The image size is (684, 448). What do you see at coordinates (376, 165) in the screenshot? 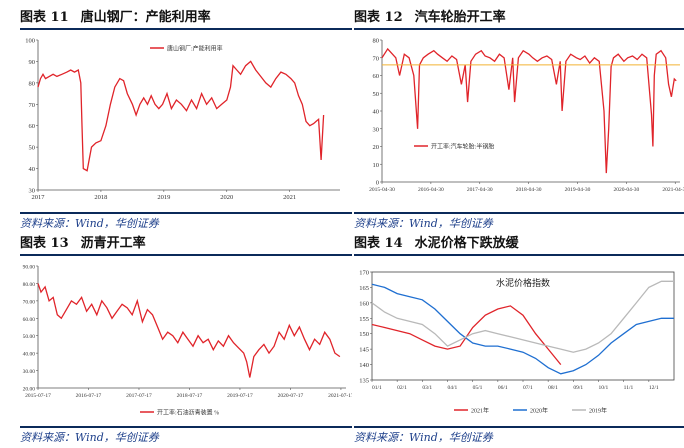
I see `y-tick-label: 10` at bounding box center [376, 165].